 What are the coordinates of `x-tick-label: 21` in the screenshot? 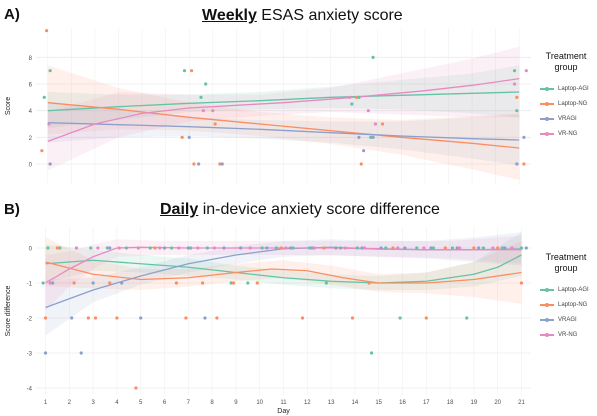 It's located at (521, 403).